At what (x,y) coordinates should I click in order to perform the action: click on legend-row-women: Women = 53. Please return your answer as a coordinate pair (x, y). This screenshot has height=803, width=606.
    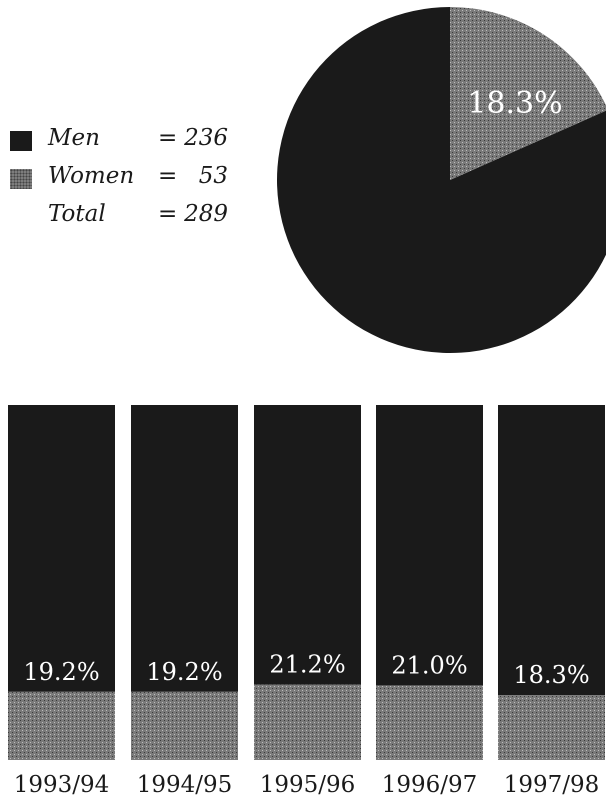
    Looking at the image, I should click on (130, 182).